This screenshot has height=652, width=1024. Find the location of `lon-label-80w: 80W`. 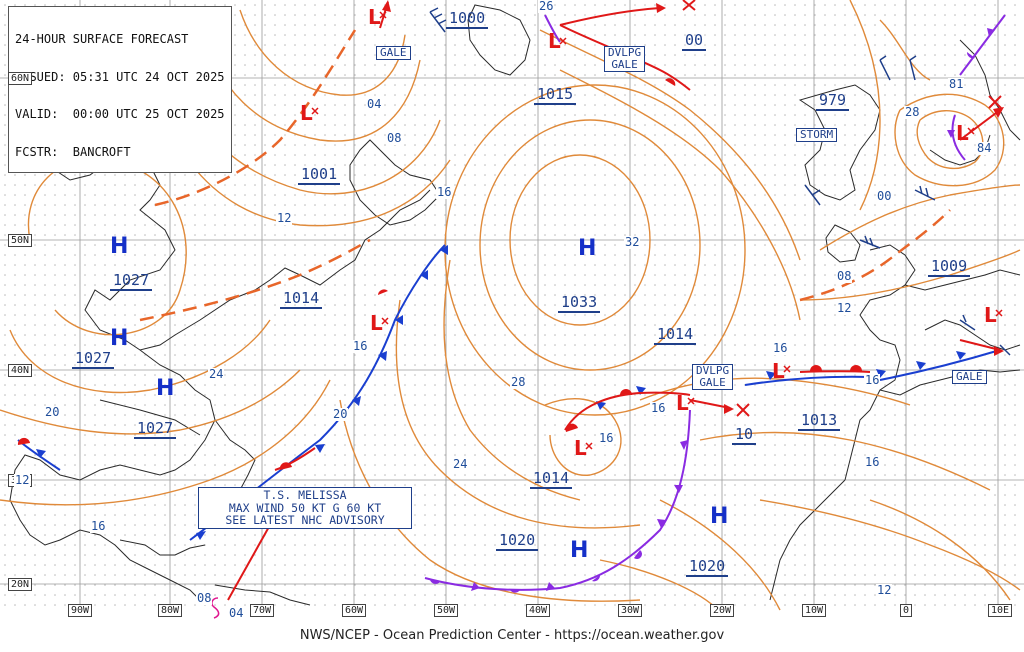

lon-label-80w: 80W is located at coordinates (170, 610).